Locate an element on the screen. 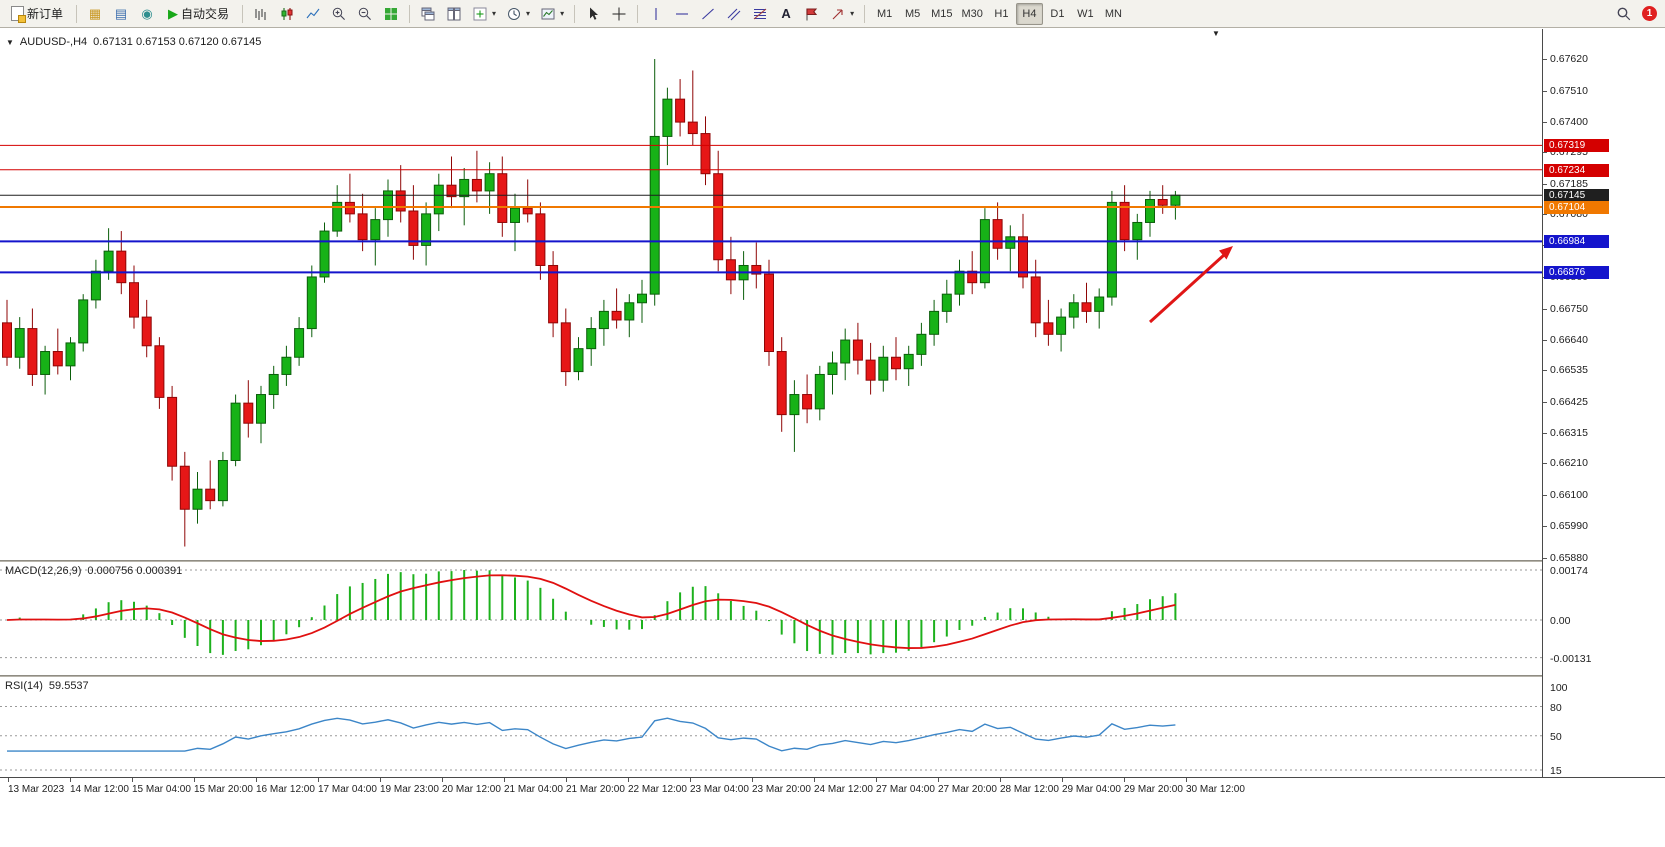 This screenshot has height=847, width=1665. dropdown-caret-icon: ▾ is located at coordinates (562, 13).